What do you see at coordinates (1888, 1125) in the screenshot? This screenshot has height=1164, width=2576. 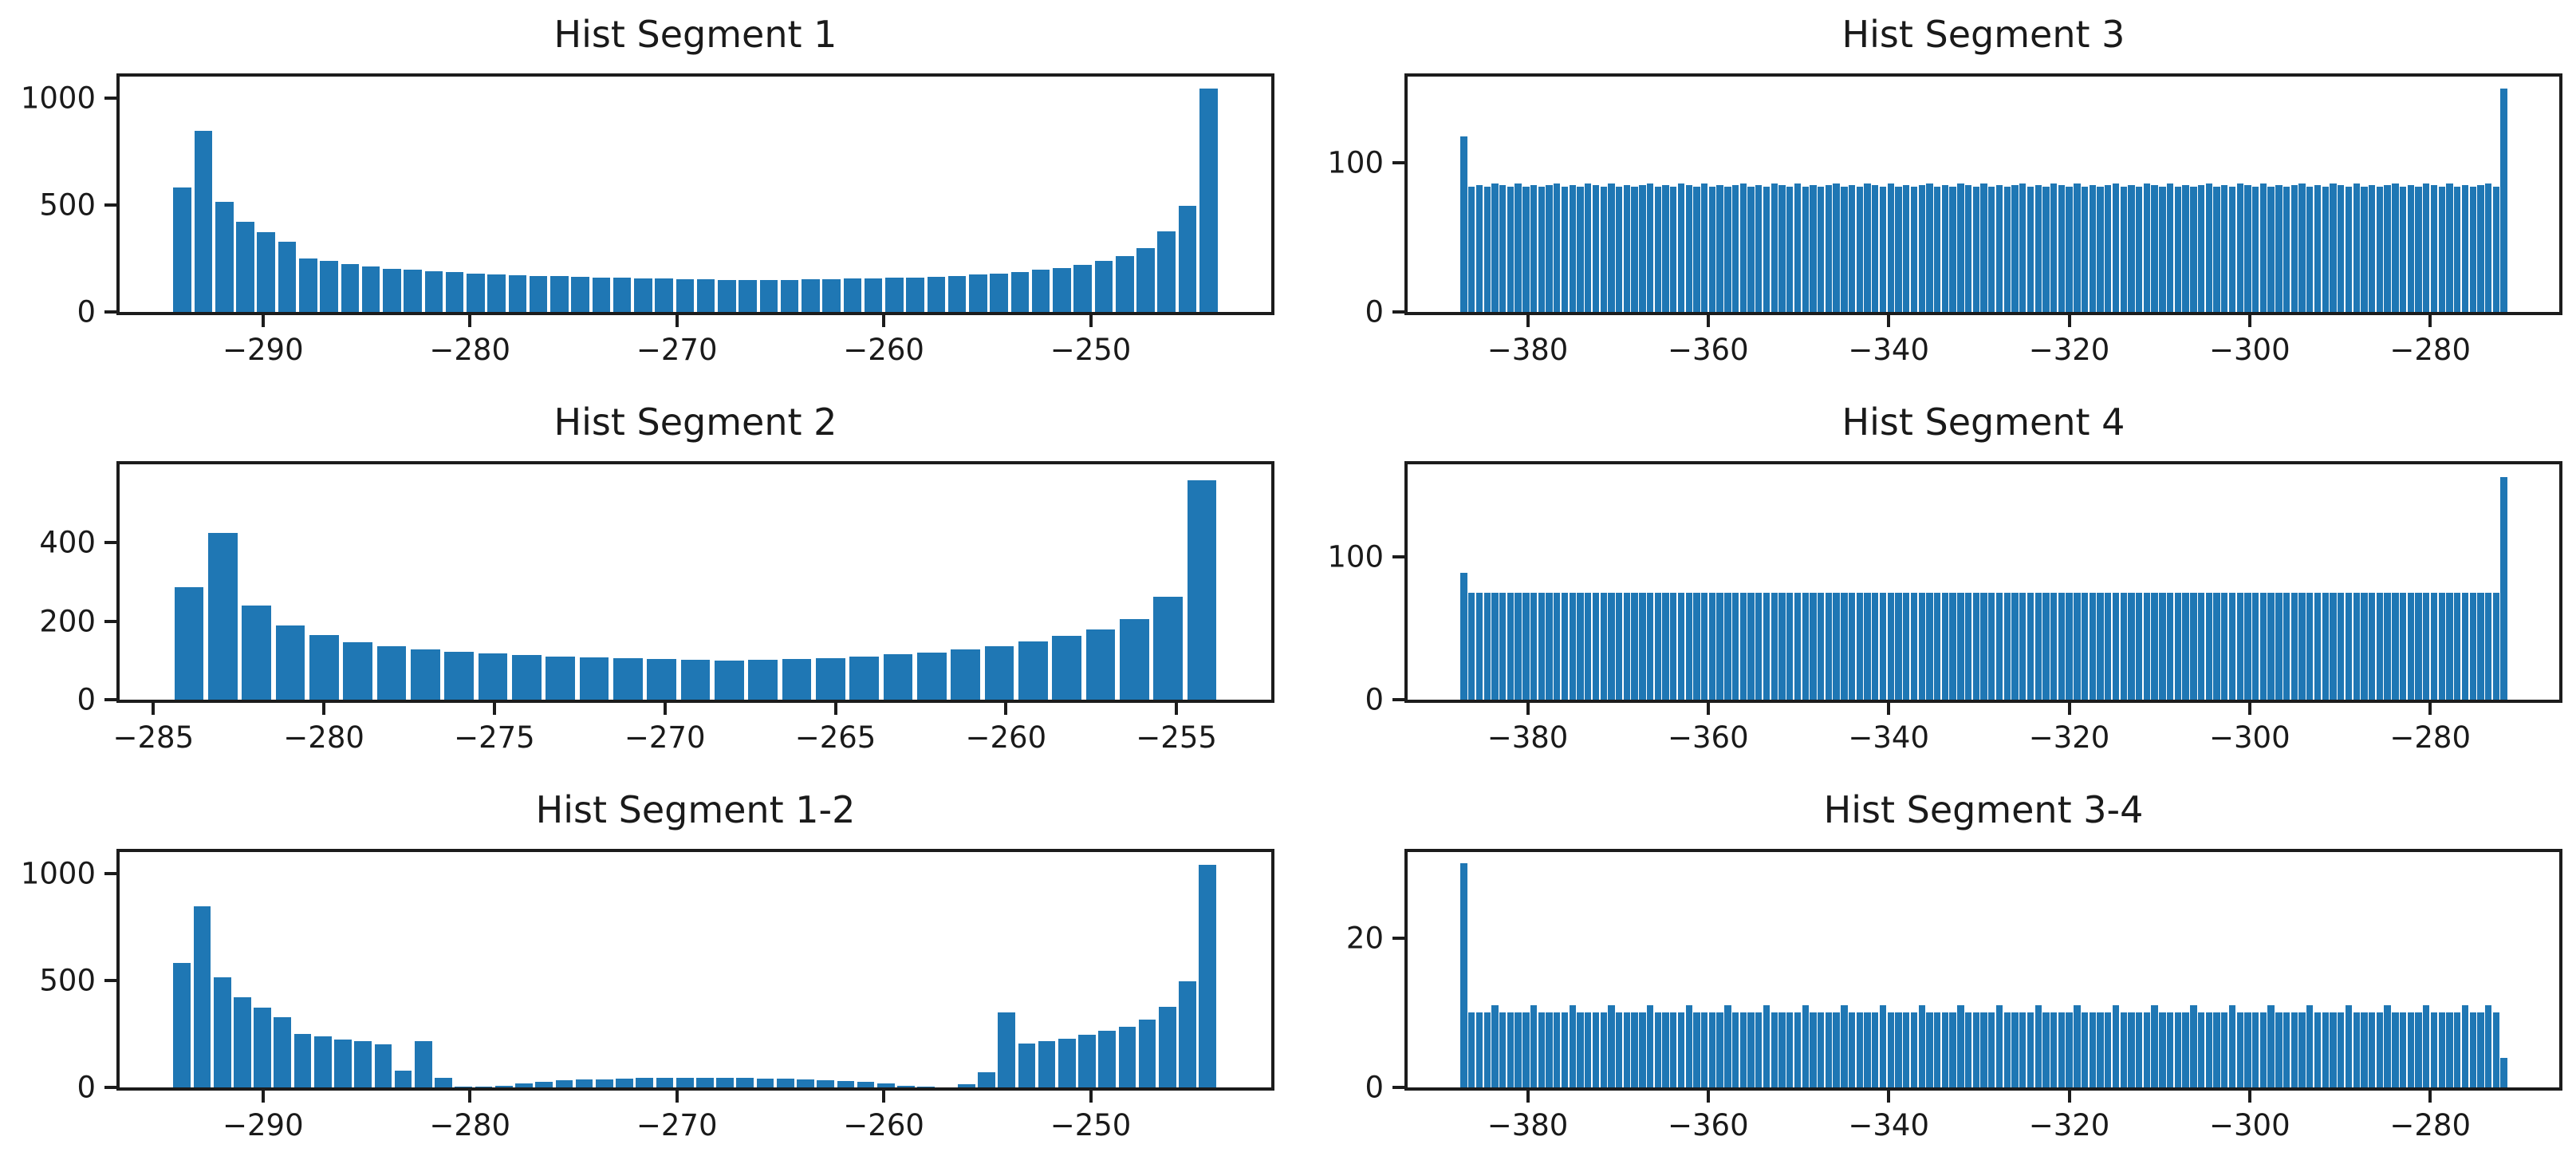 I see `x-axis-tick-label: −340` at bounding box center [1888, 1125].